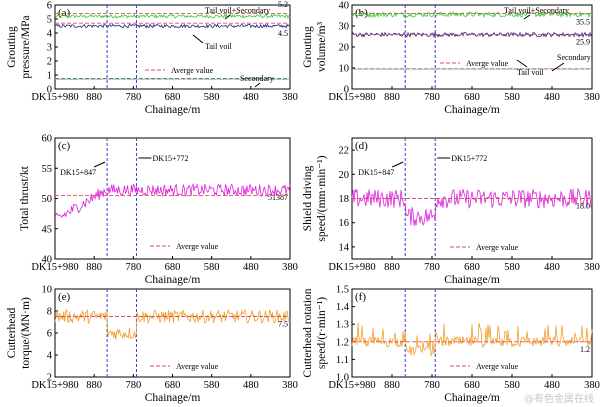 The height and width of the screenshot is (407, 600). I want to click on y-tick-label: 1.1, so click(342, 360).